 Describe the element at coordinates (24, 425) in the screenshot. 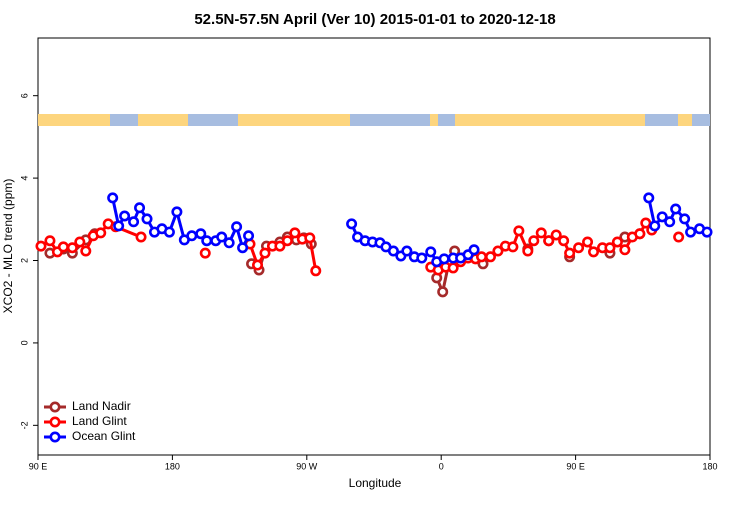

I see `y-tick-label: -2` at that location.